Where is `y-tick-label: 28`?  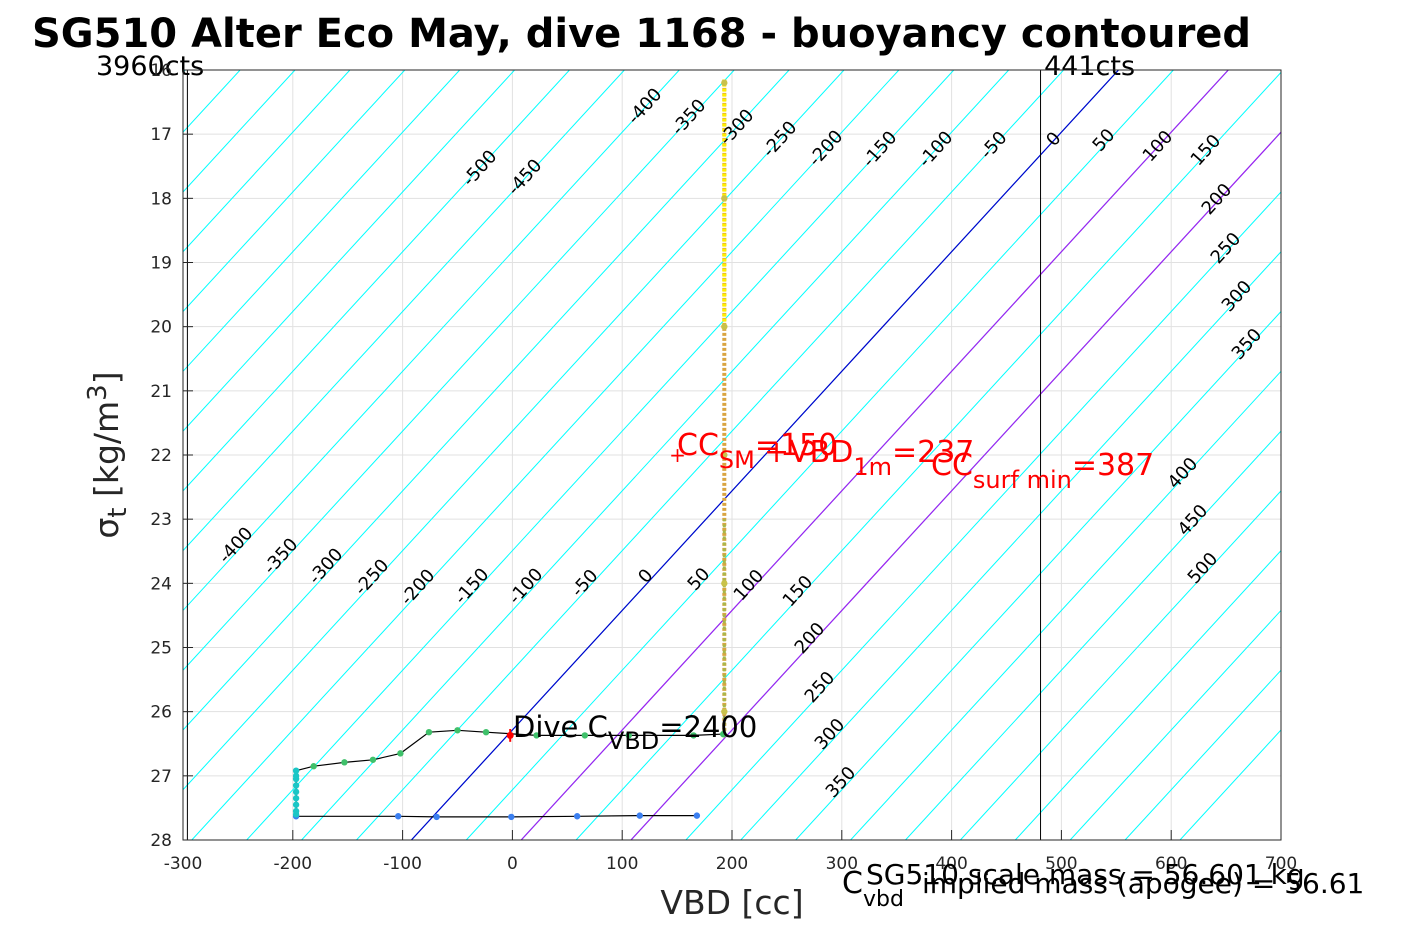 y-tick-label: 28 is located at coordinates (161, 841).